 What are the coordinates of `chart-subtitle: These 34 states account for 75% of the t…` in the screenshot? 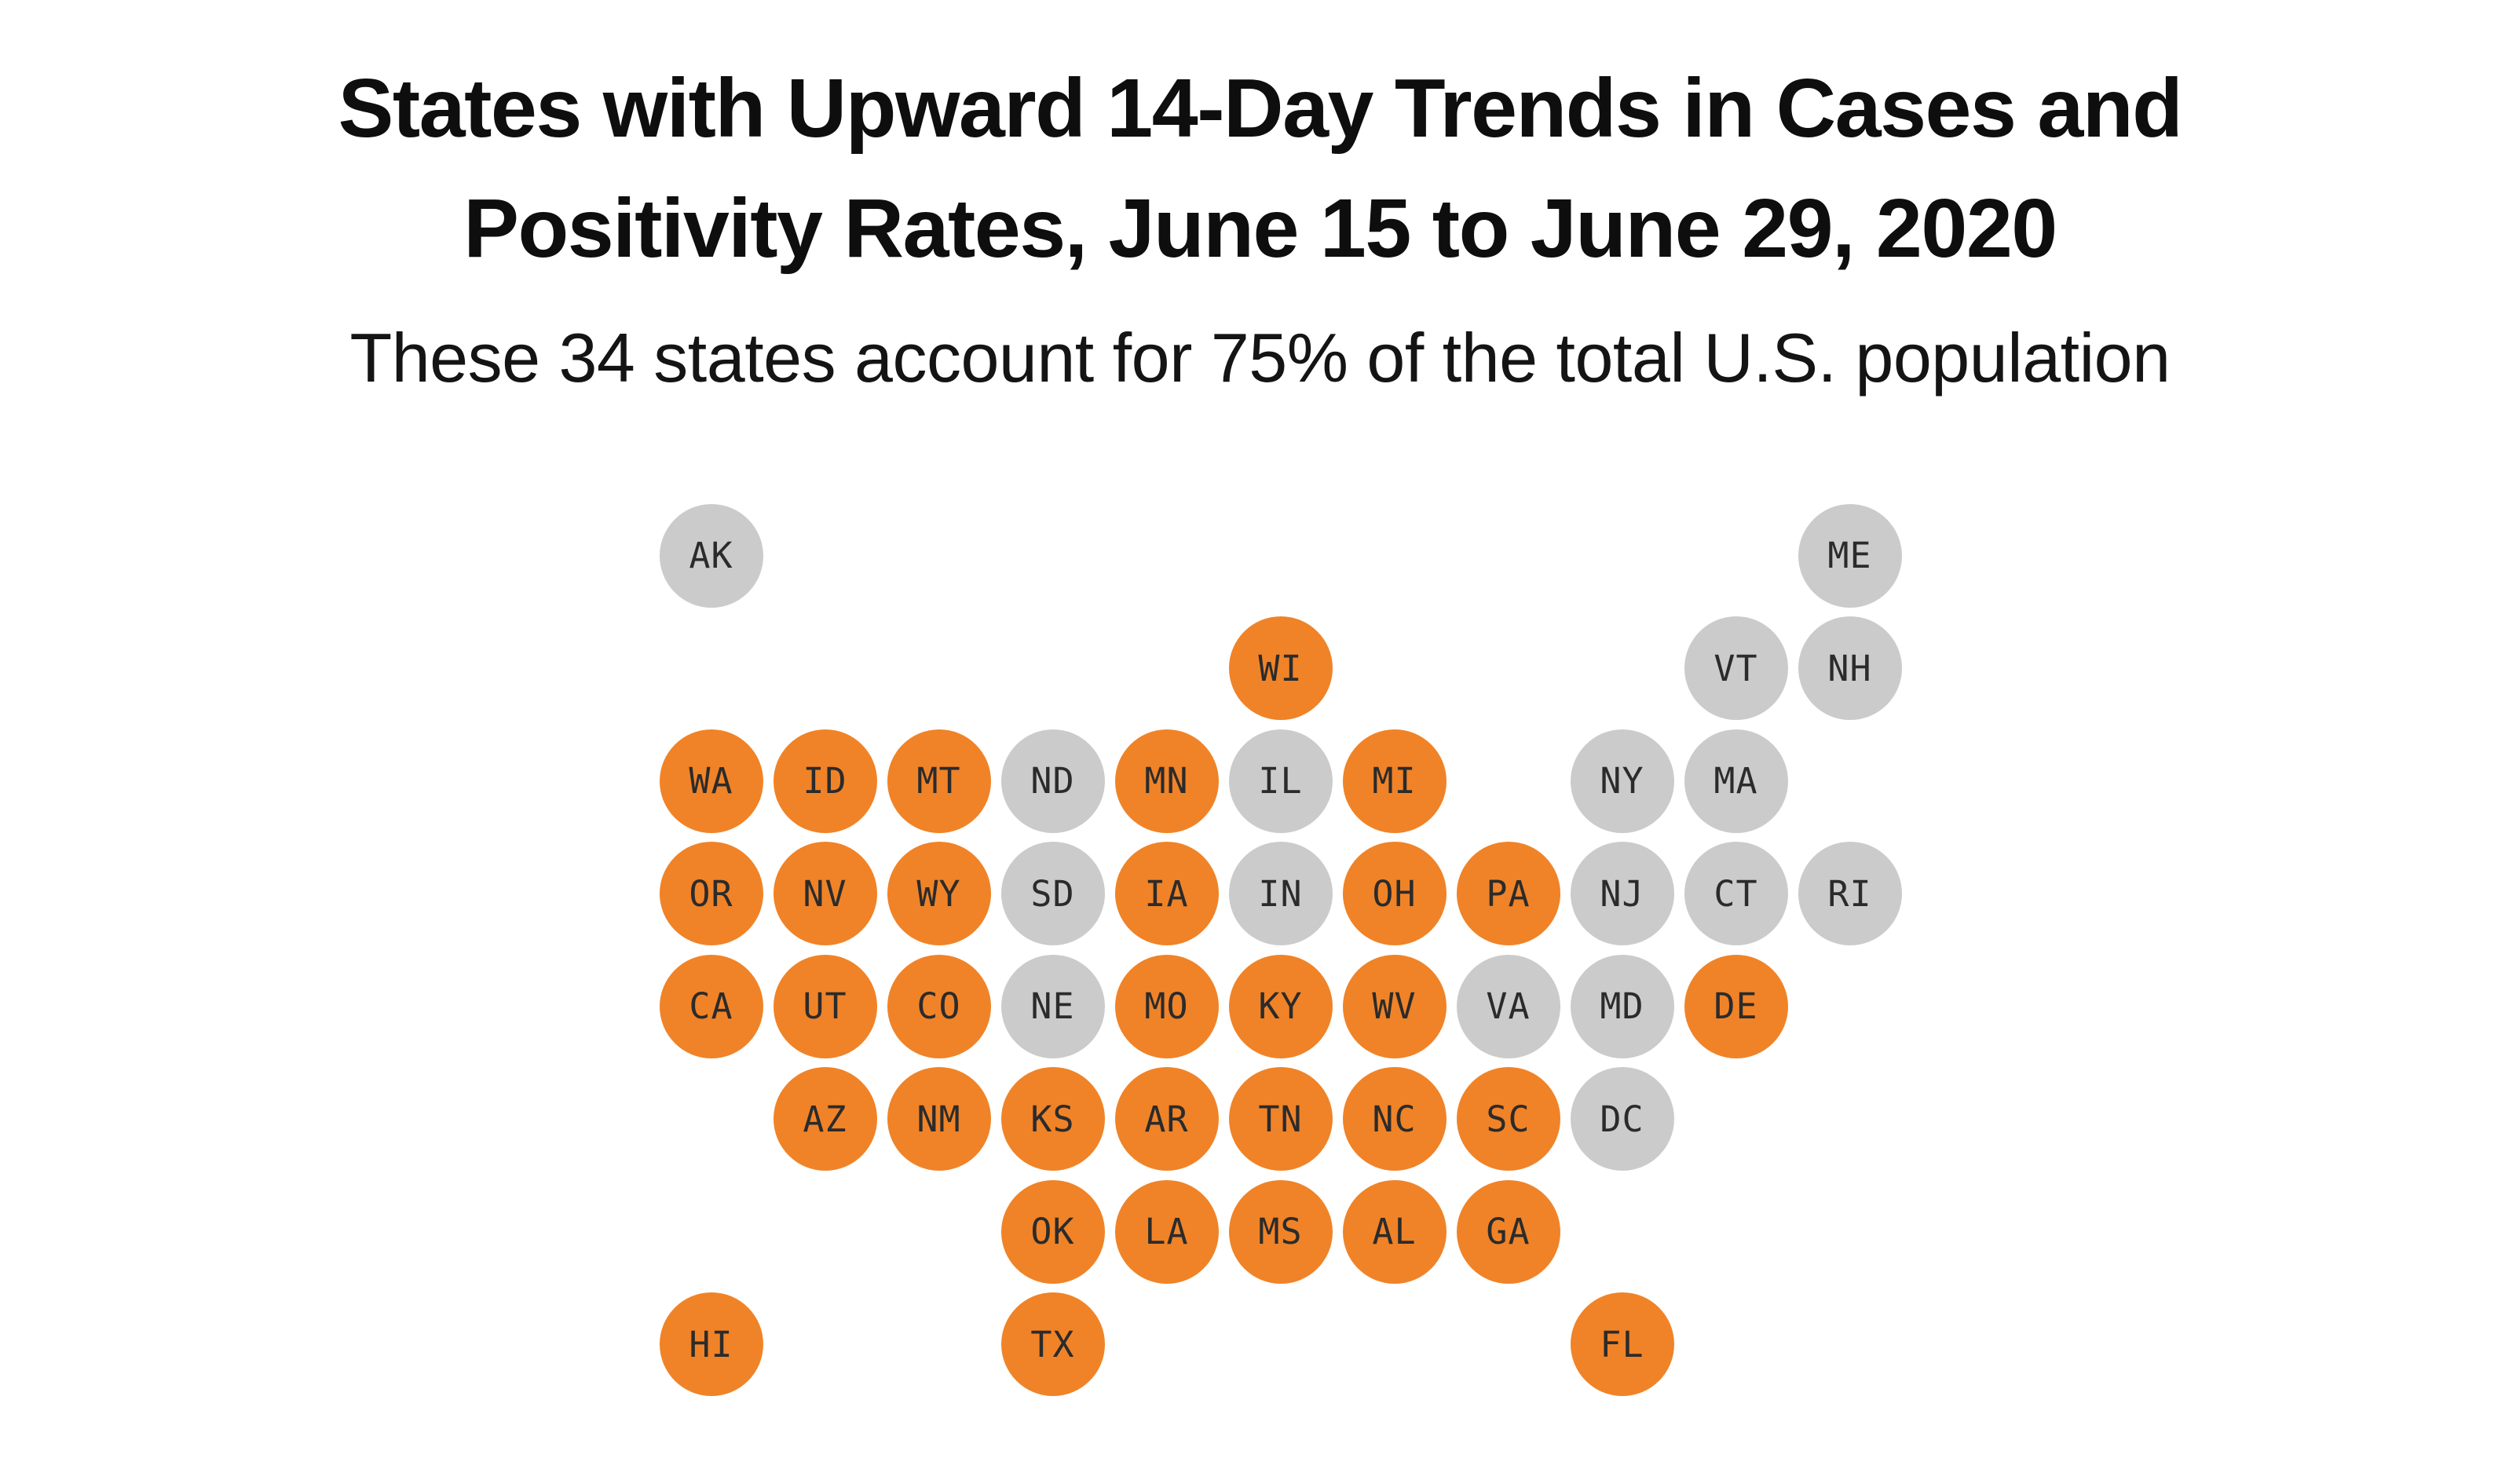 It's located at (1260, 358).